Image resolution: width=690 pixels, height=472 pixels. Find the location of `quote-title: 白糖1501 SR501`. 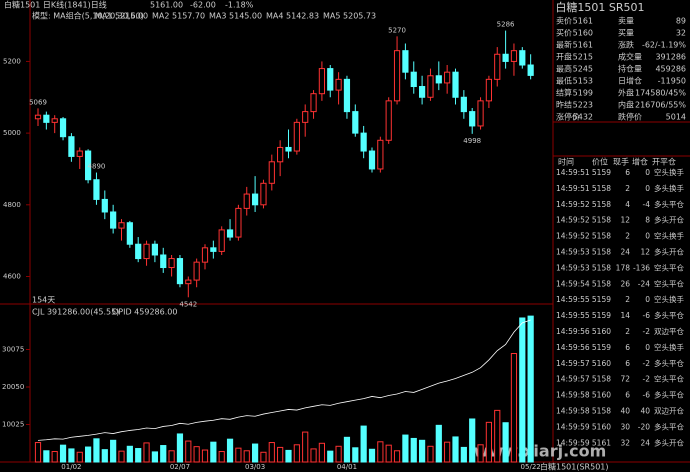

quote-title: 白糖1501 SR501 is located at coordinates (599, 7).